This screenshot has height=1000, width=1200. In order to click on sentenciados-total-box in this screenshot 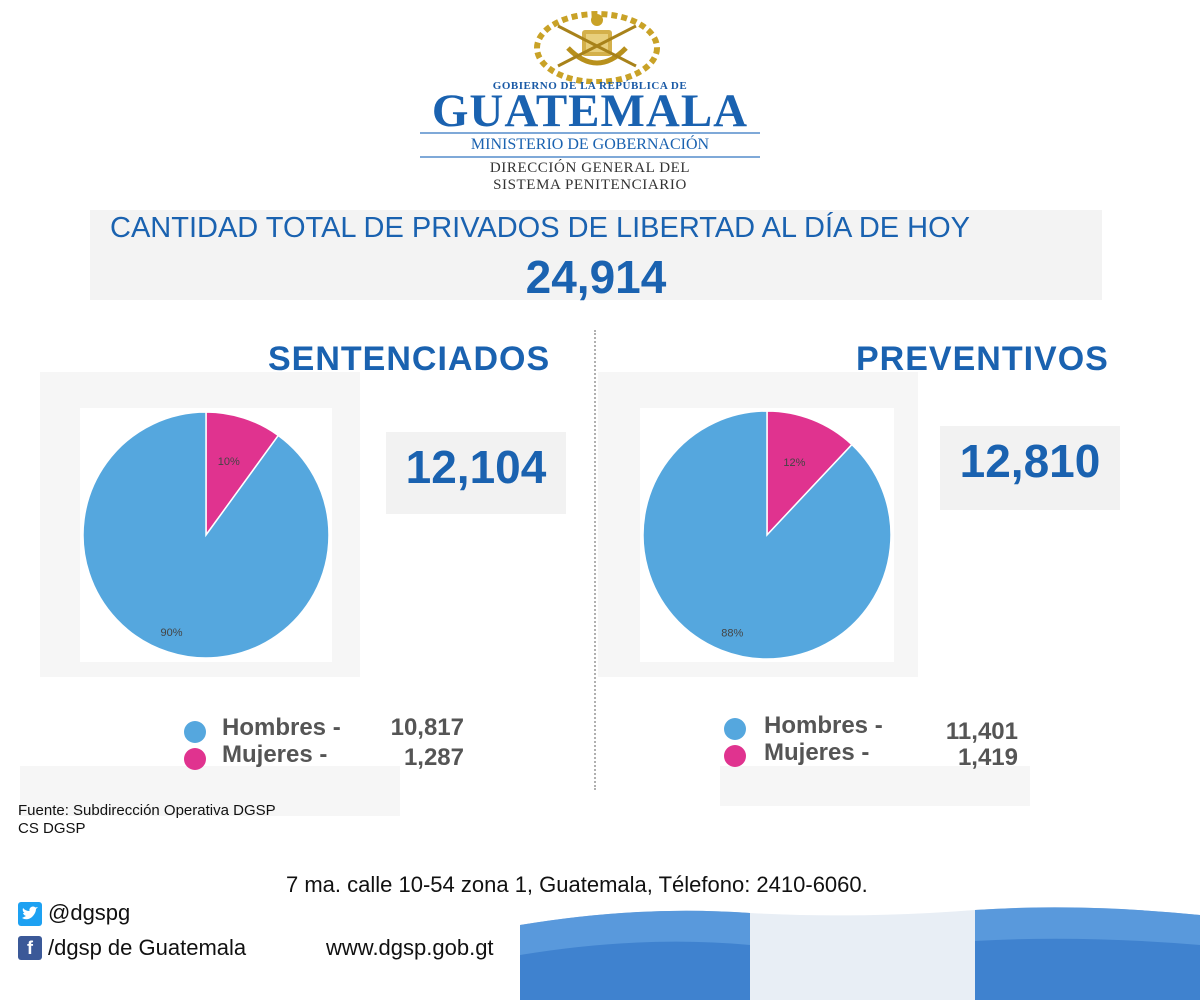, I will do `click(476, 473)`.